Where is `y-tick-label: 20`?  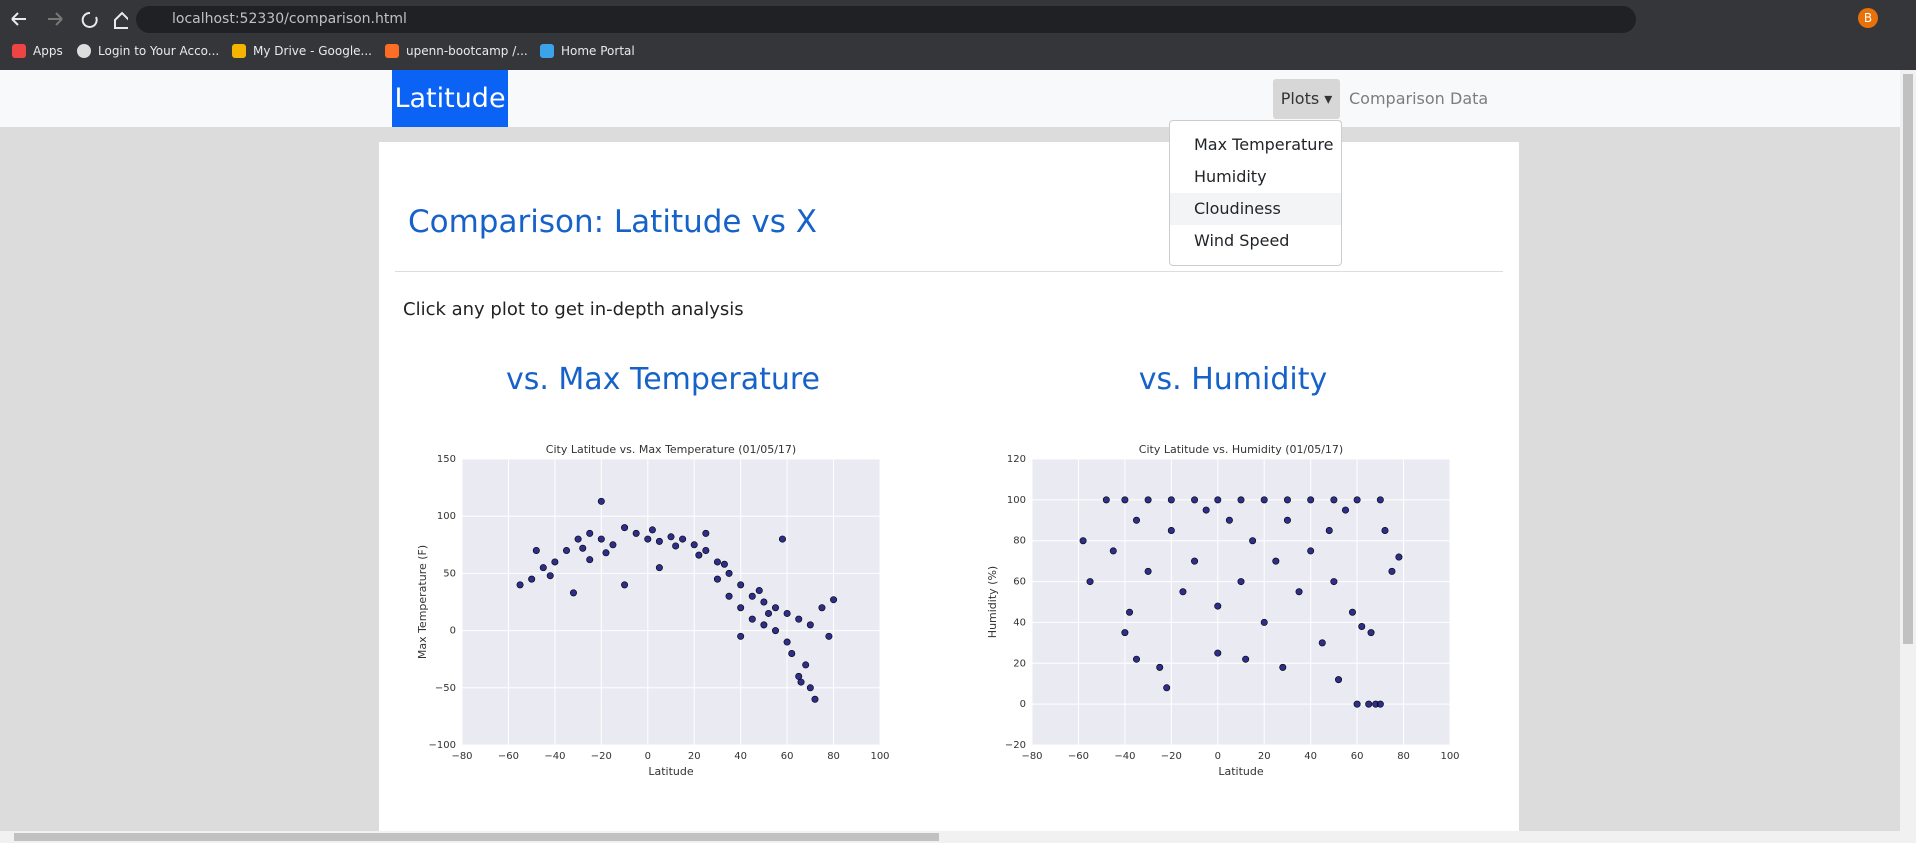 y-tick-label: 20 is located at coordinates (1019, 663).